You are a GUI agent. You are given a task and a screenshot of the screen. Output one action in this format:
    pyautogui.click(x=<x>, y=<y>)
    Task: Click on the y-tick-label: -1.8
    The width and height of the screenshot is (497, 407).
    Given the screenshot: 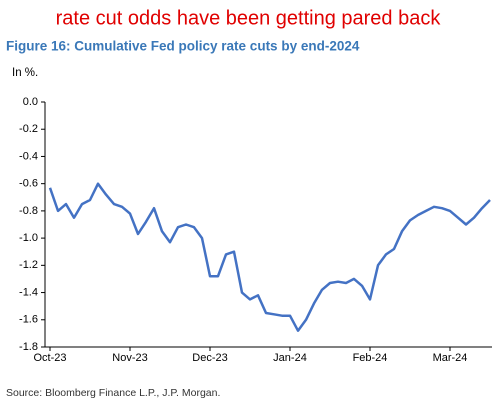 What is the action you would take?
    pyautogui.click(x=28, y=347)
    